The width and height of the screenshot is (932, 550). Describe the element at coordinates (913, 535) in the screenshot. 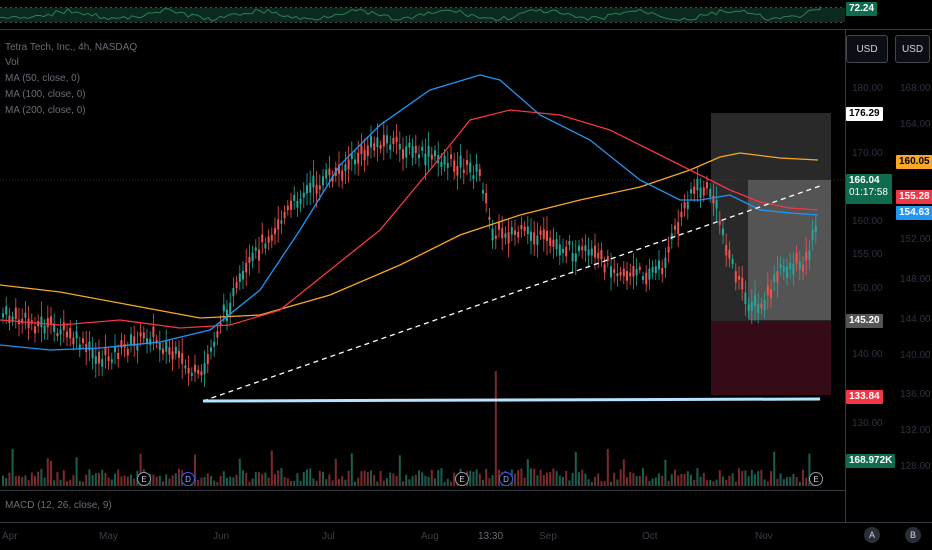

I see `log-scale-button: B` at that location.